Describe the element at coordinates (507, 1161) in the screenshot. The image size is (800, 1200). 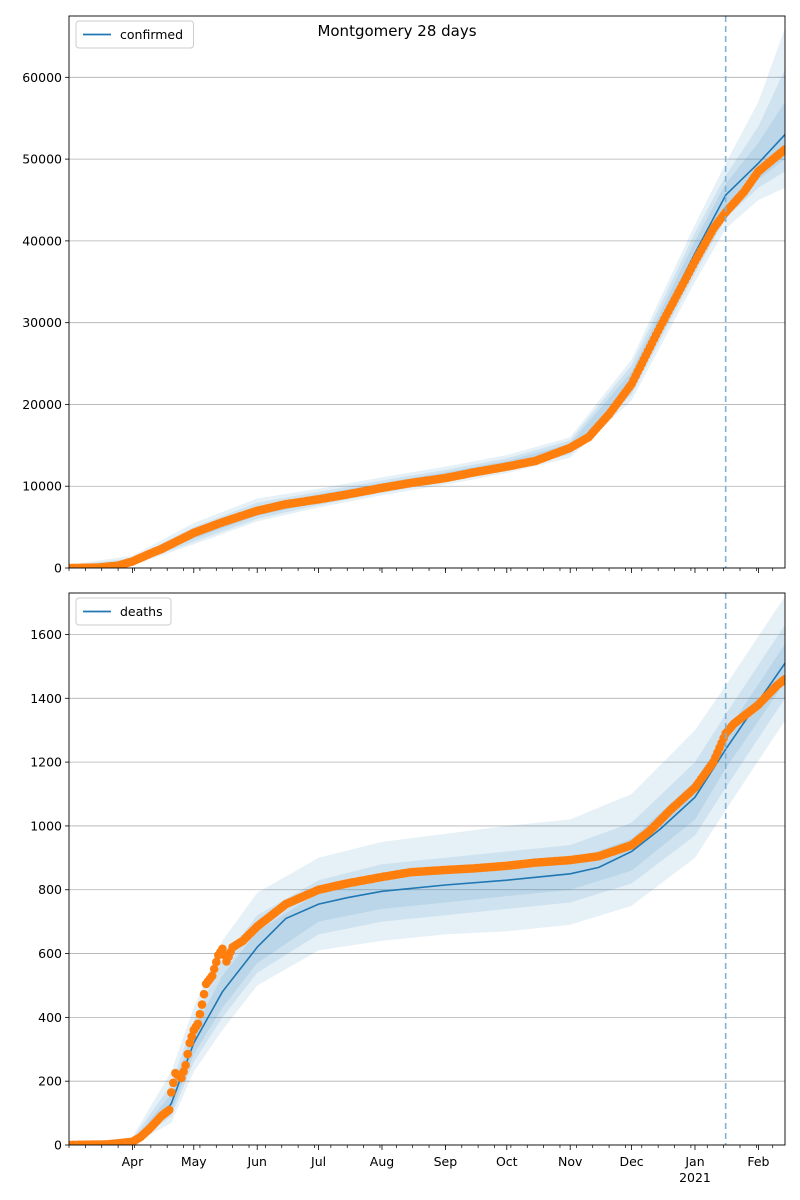
I see `x-tick-label: Oct` at that location.